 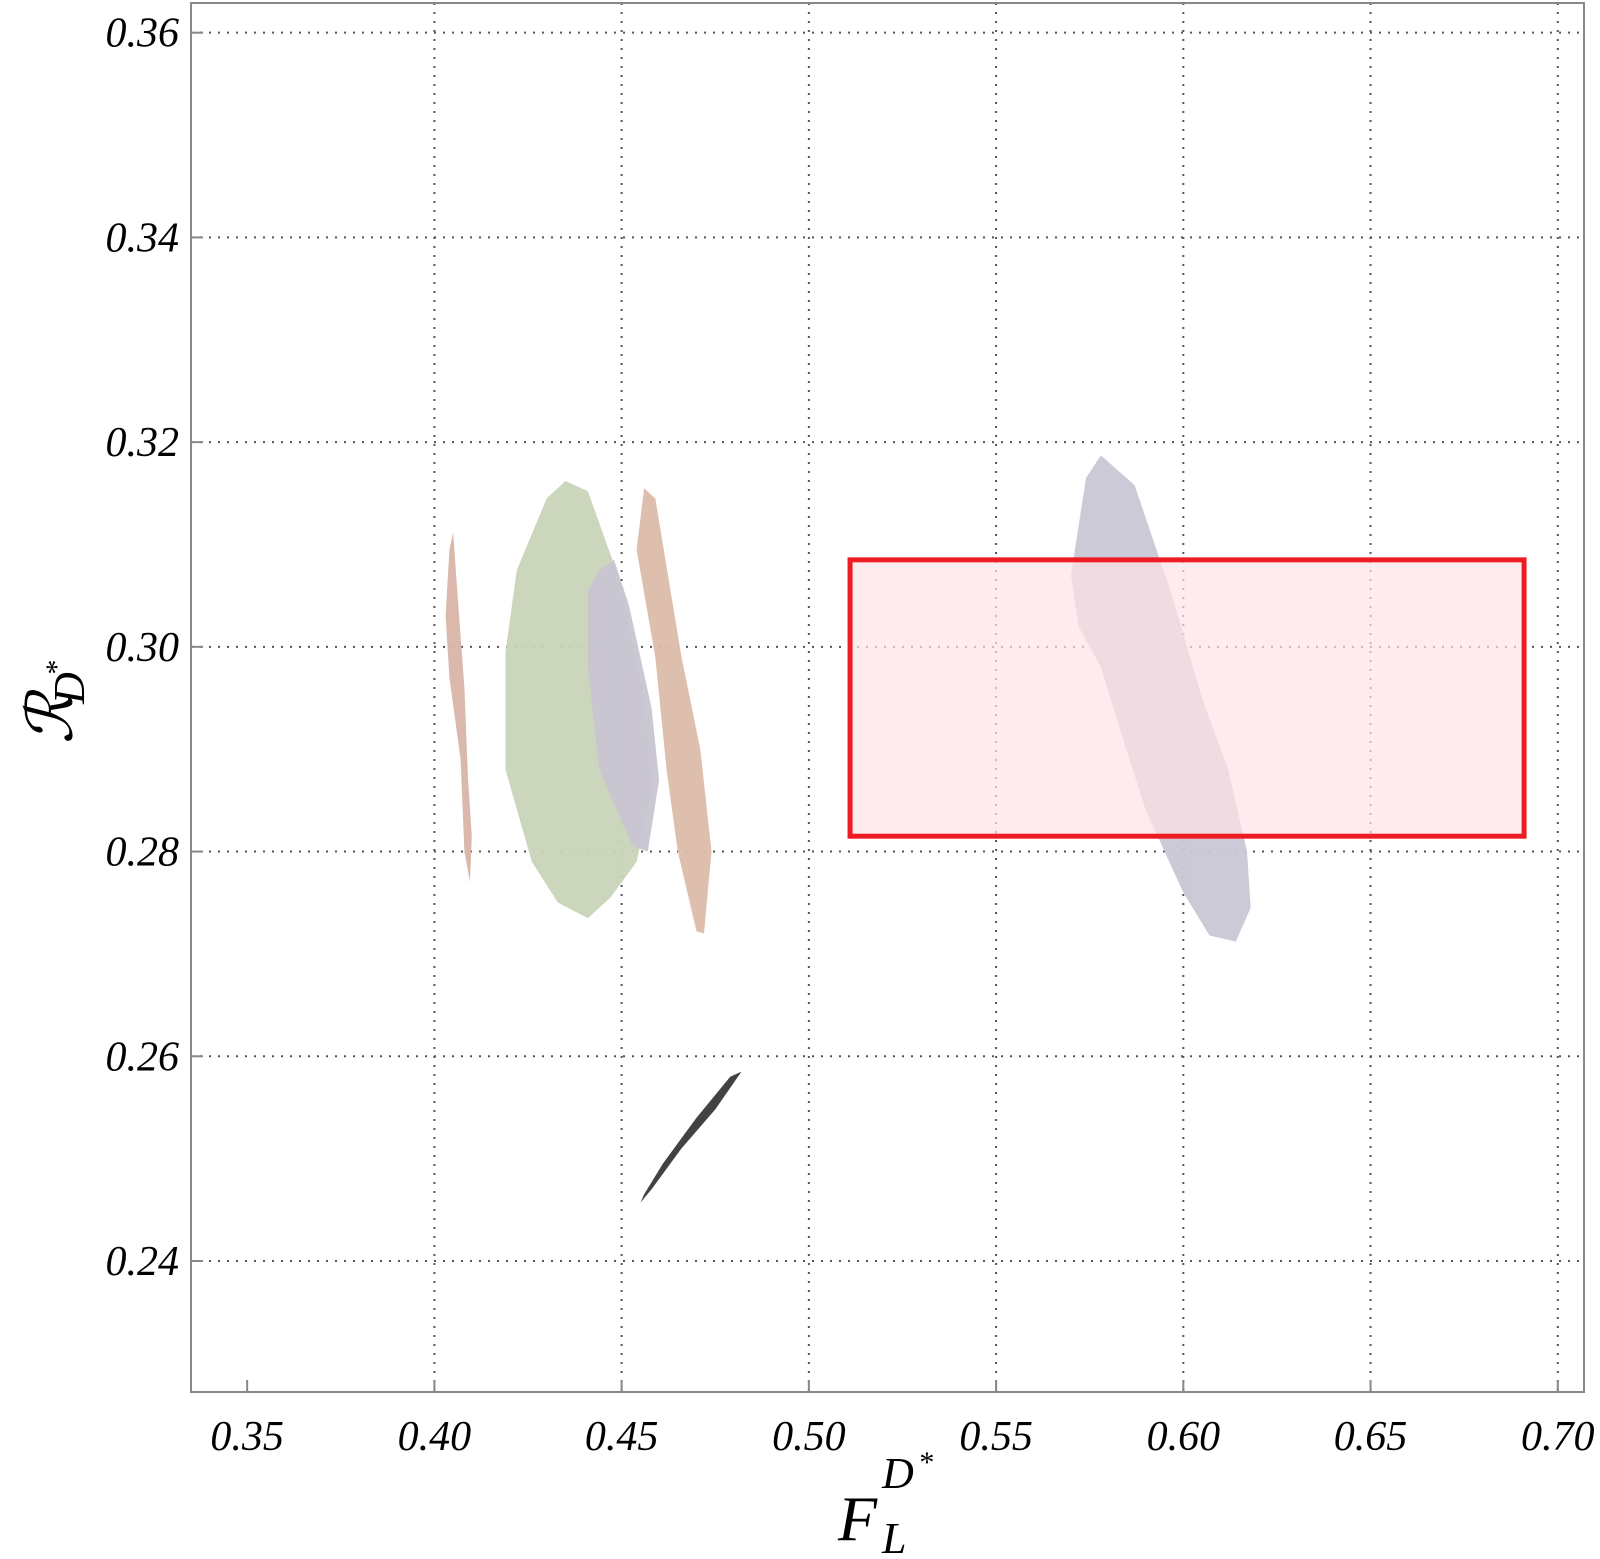 What do you see at coordinates (143, 1057) in the screenshot?
I see `y-tick-label: 0.26` at bounding box center [143, 1057].